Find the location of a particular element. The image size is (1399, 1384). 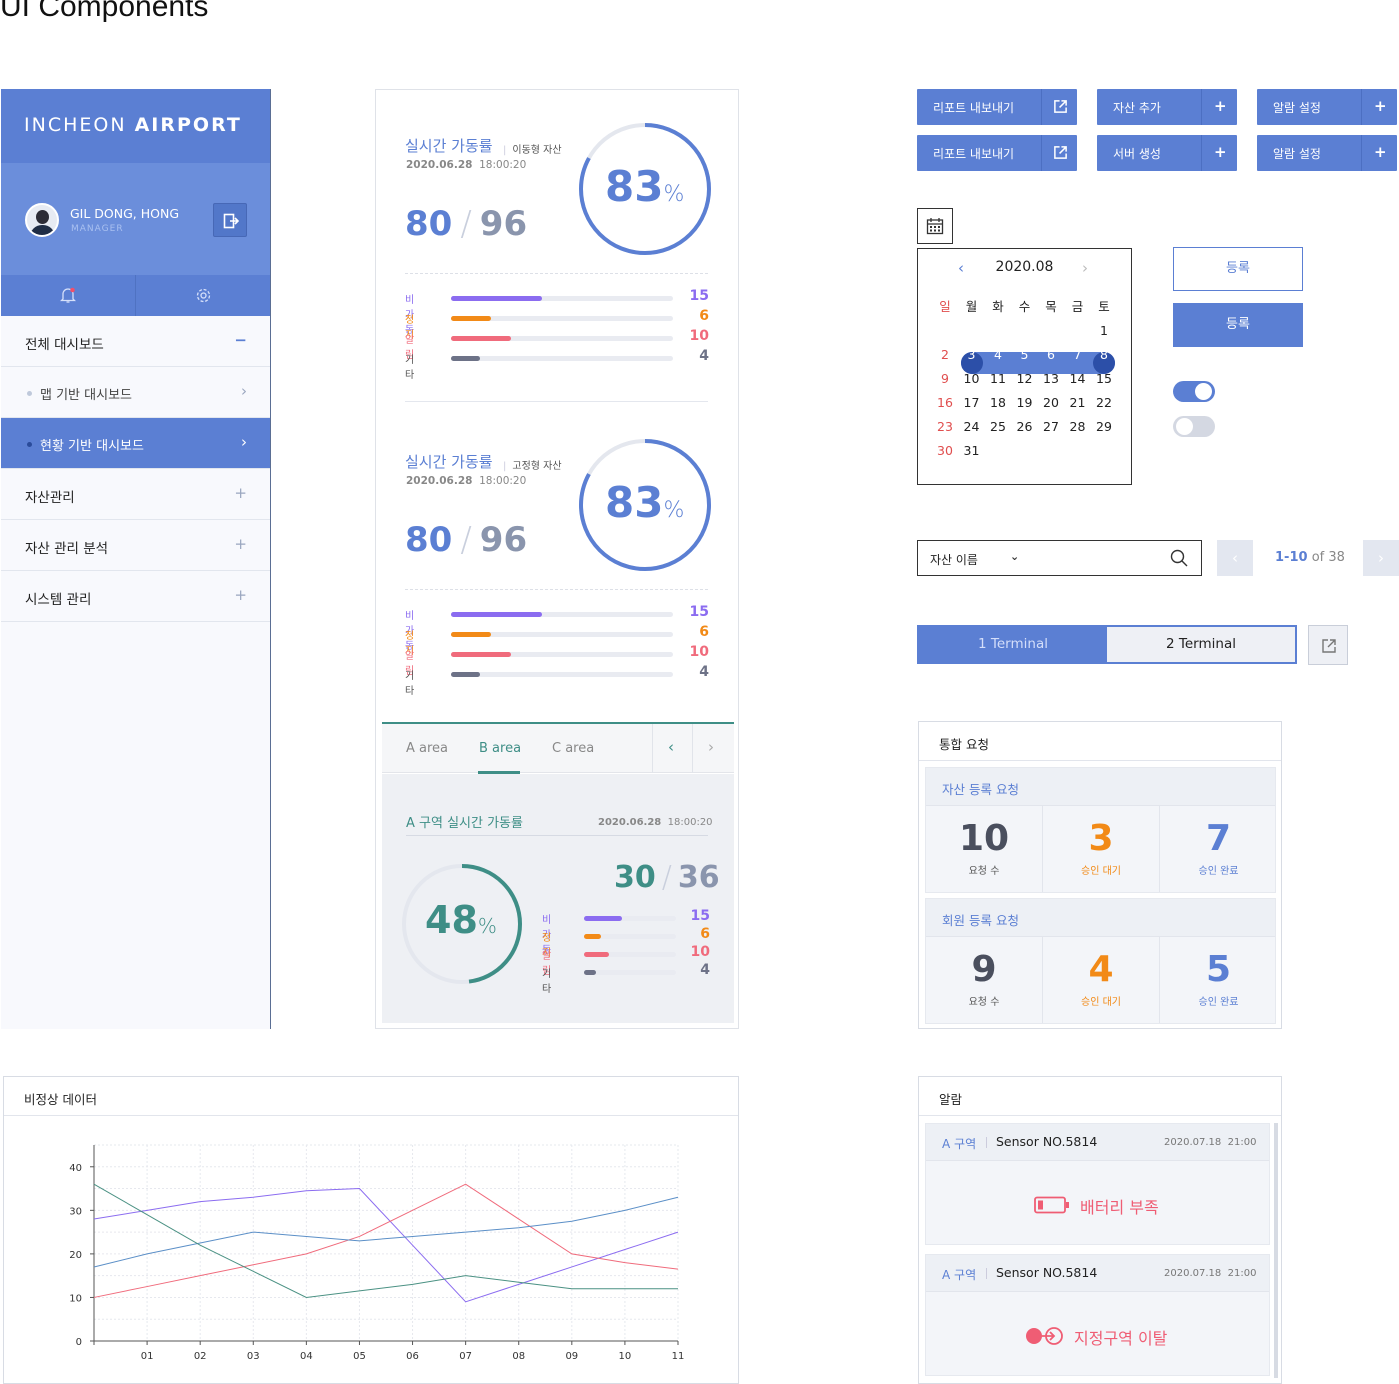

notification-button is located at coordinates (68, 295).